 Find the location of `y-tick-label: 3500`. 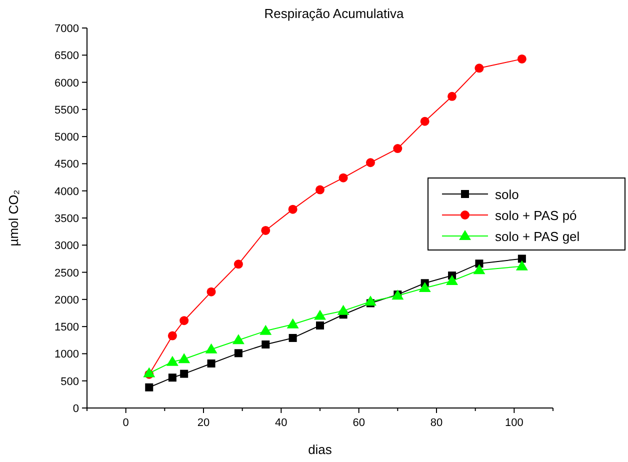

y-tick-label: 3500 is located at coordinates (66, 219).